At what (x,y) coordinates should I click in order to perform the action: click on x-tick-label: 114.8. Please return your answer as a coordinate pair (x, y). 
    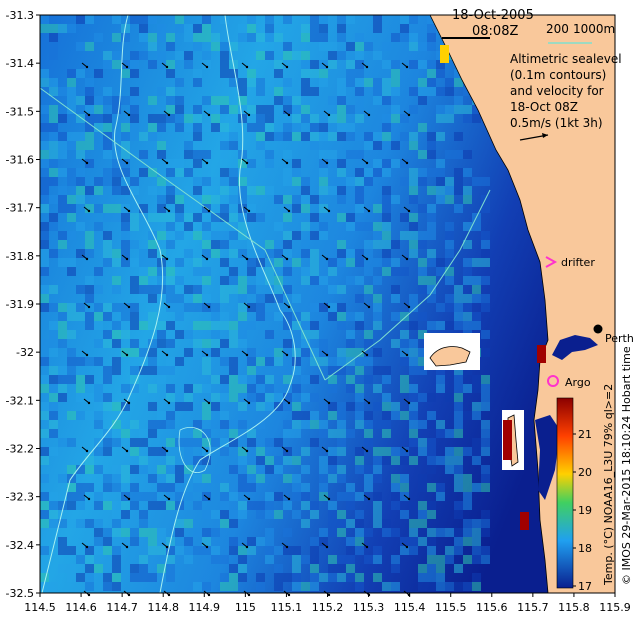
    Looking at the image, I should click on (163, 607).